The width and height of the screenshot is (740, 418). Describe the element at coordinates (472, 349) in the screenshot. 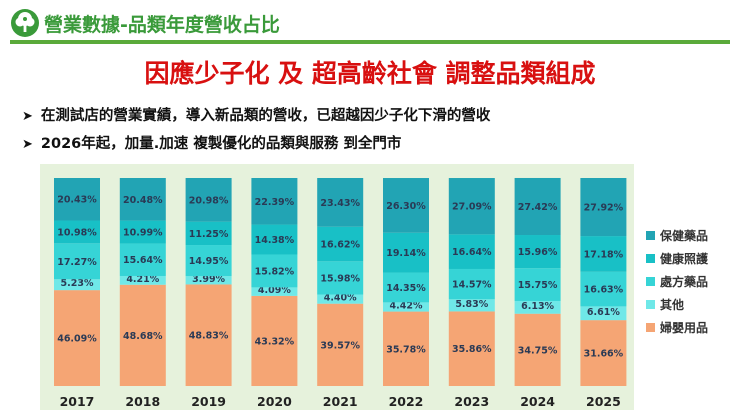

I see `data-label: 35.86%` at that location.